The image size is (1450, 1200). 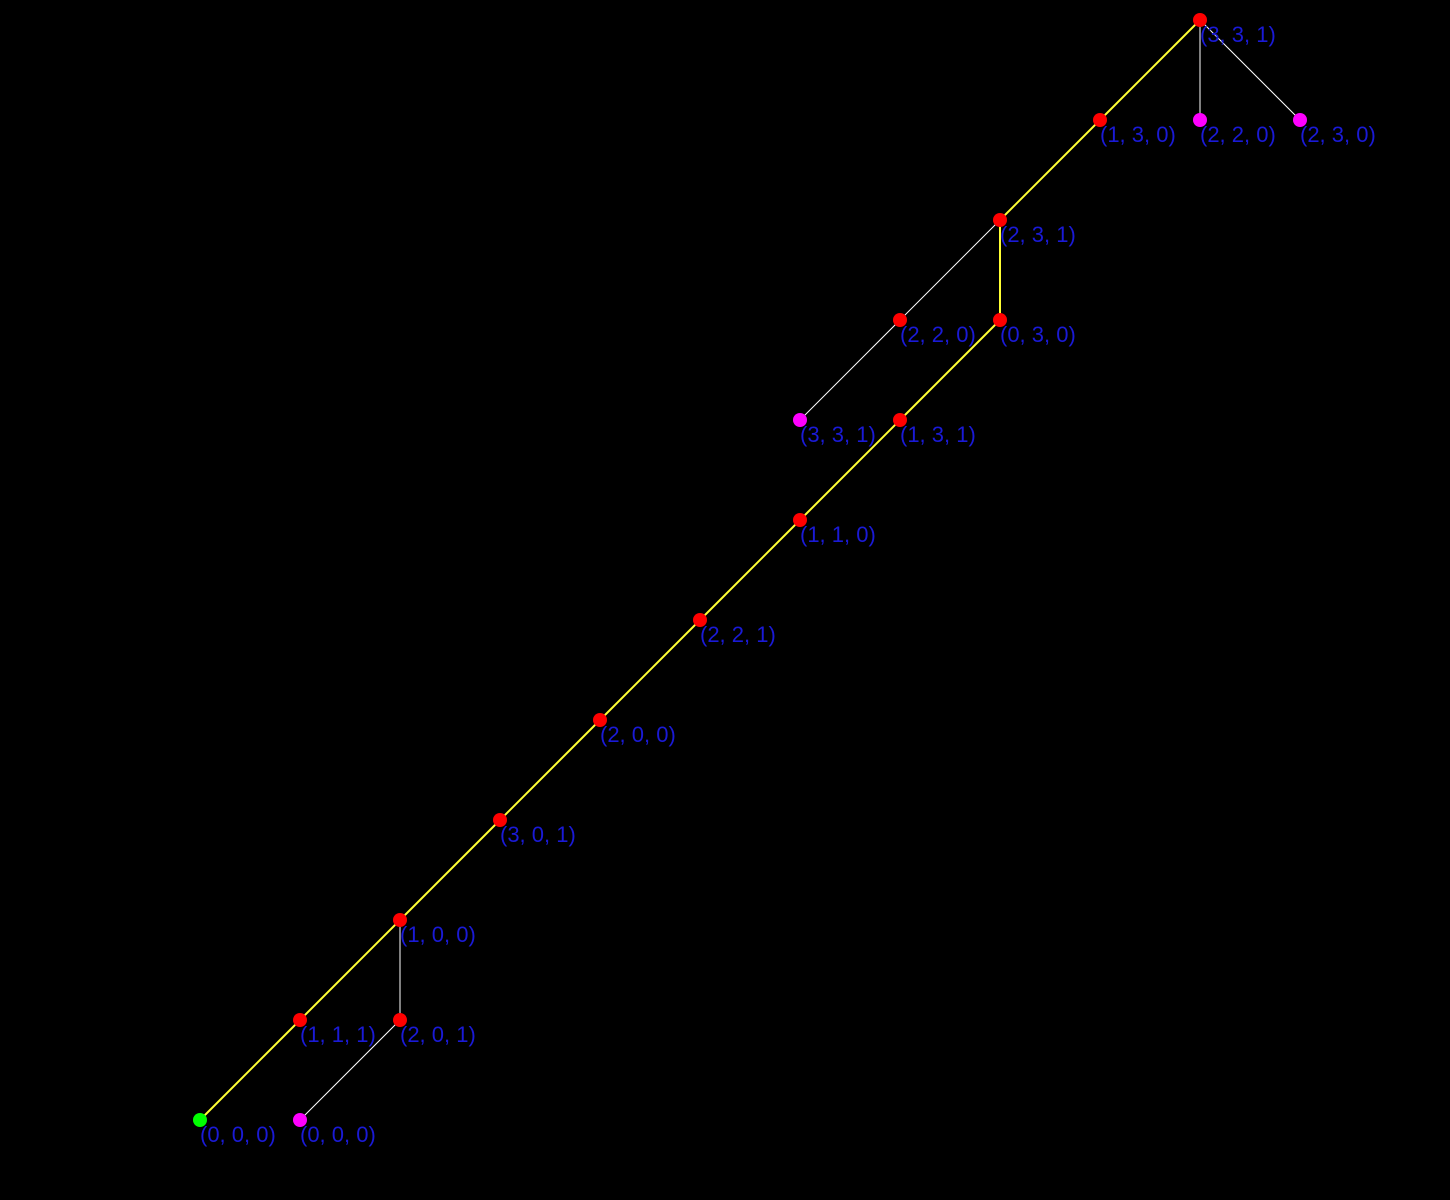 I want to click on node-label: (2, 0, 0), so click(x=638, y=734).